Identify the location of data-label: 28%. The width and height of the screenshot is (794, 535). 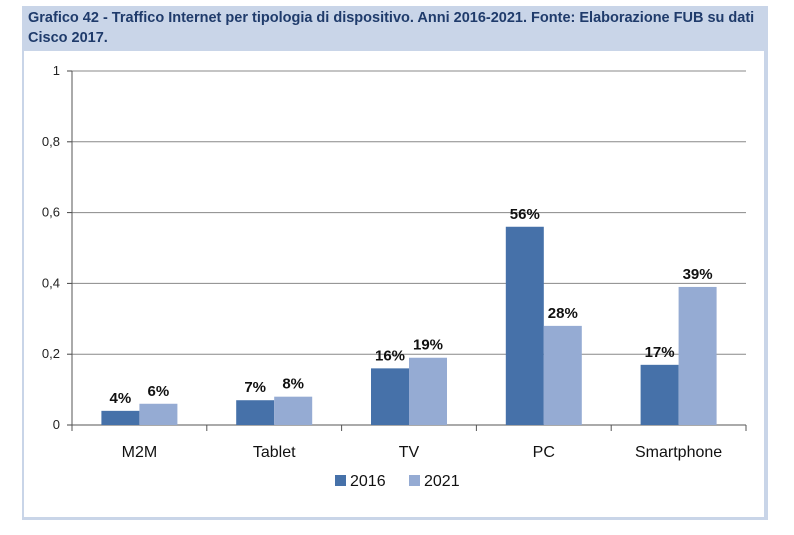
(563, 313).